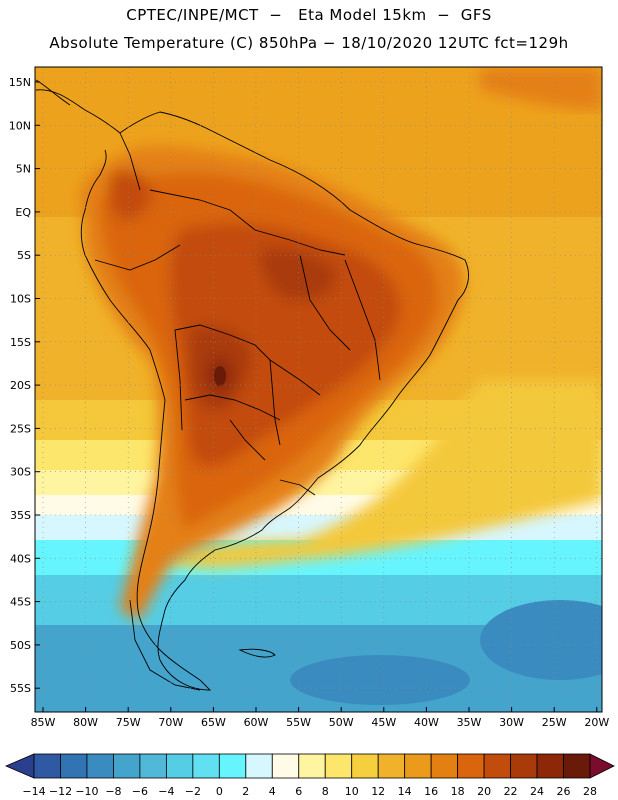 This screenshot has height=800, width=618. I want to click on lon-label: 55W, so click(298, 722).